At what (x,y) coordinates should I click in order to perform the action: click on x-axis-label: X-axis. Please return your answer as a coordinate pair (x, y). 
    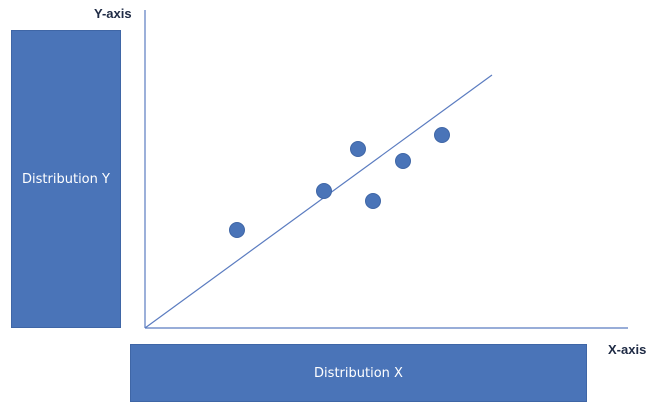
    Looking at the image, I should click on (627, 349).